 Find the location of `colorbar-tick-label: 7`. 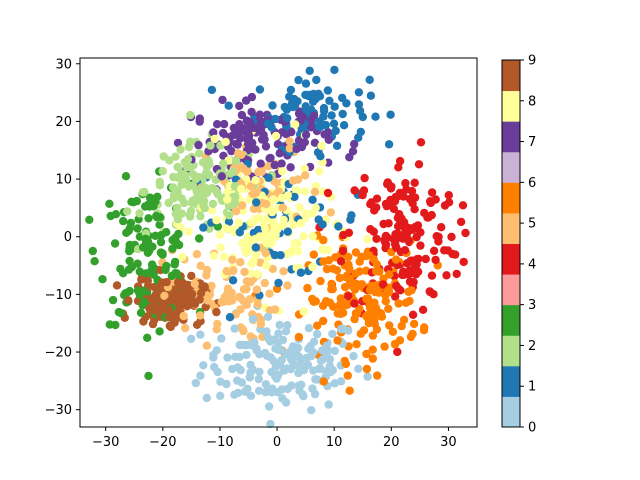

colorbar-tick-label: 7 is located at coordinates (532, 142).